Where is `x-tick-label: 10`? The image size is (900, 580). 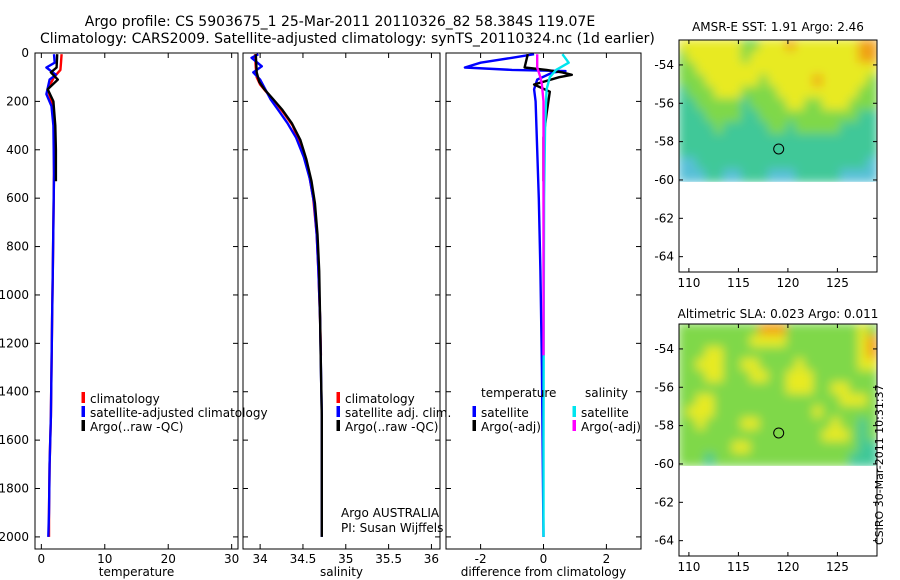
x-tick-label: 10 is located at coordinates (104, 559).